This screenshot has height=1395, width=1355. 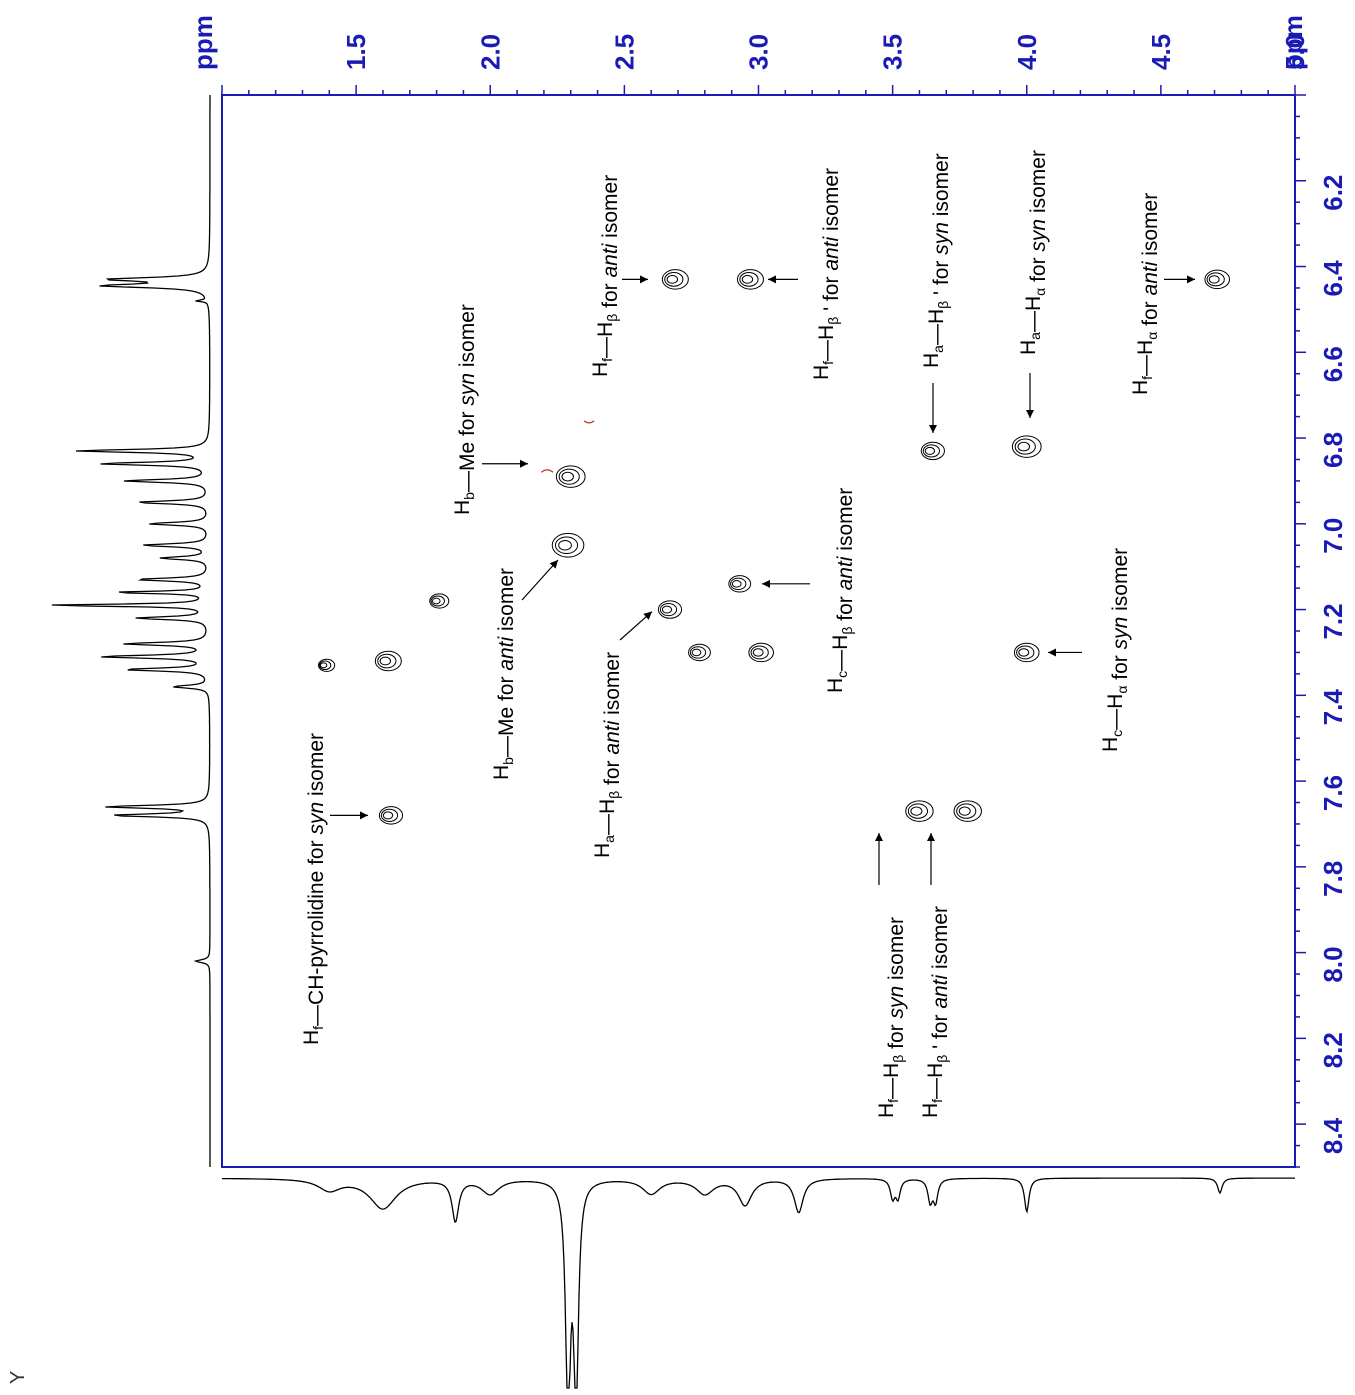 What do you see at coordinates (607, 755) in the screenshot?
I see `annotation-label: Ha—Hβ for anti isomer` at bounding box center [607, 755].